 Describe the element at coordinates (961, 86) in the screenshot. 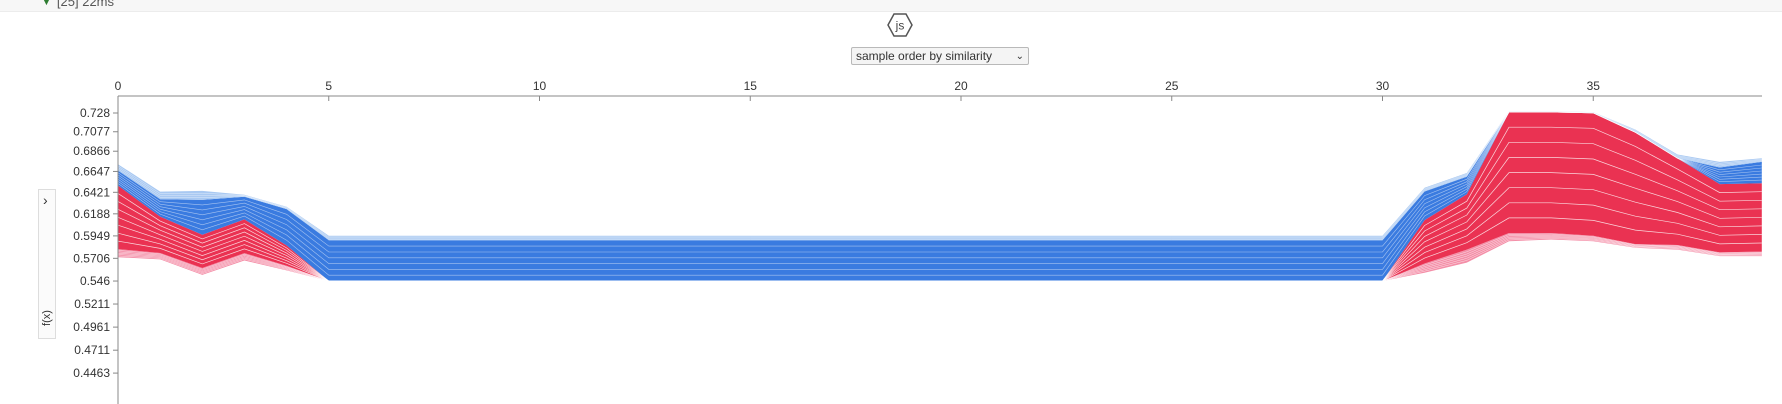

I see `x-tick-label: 20` at that location.